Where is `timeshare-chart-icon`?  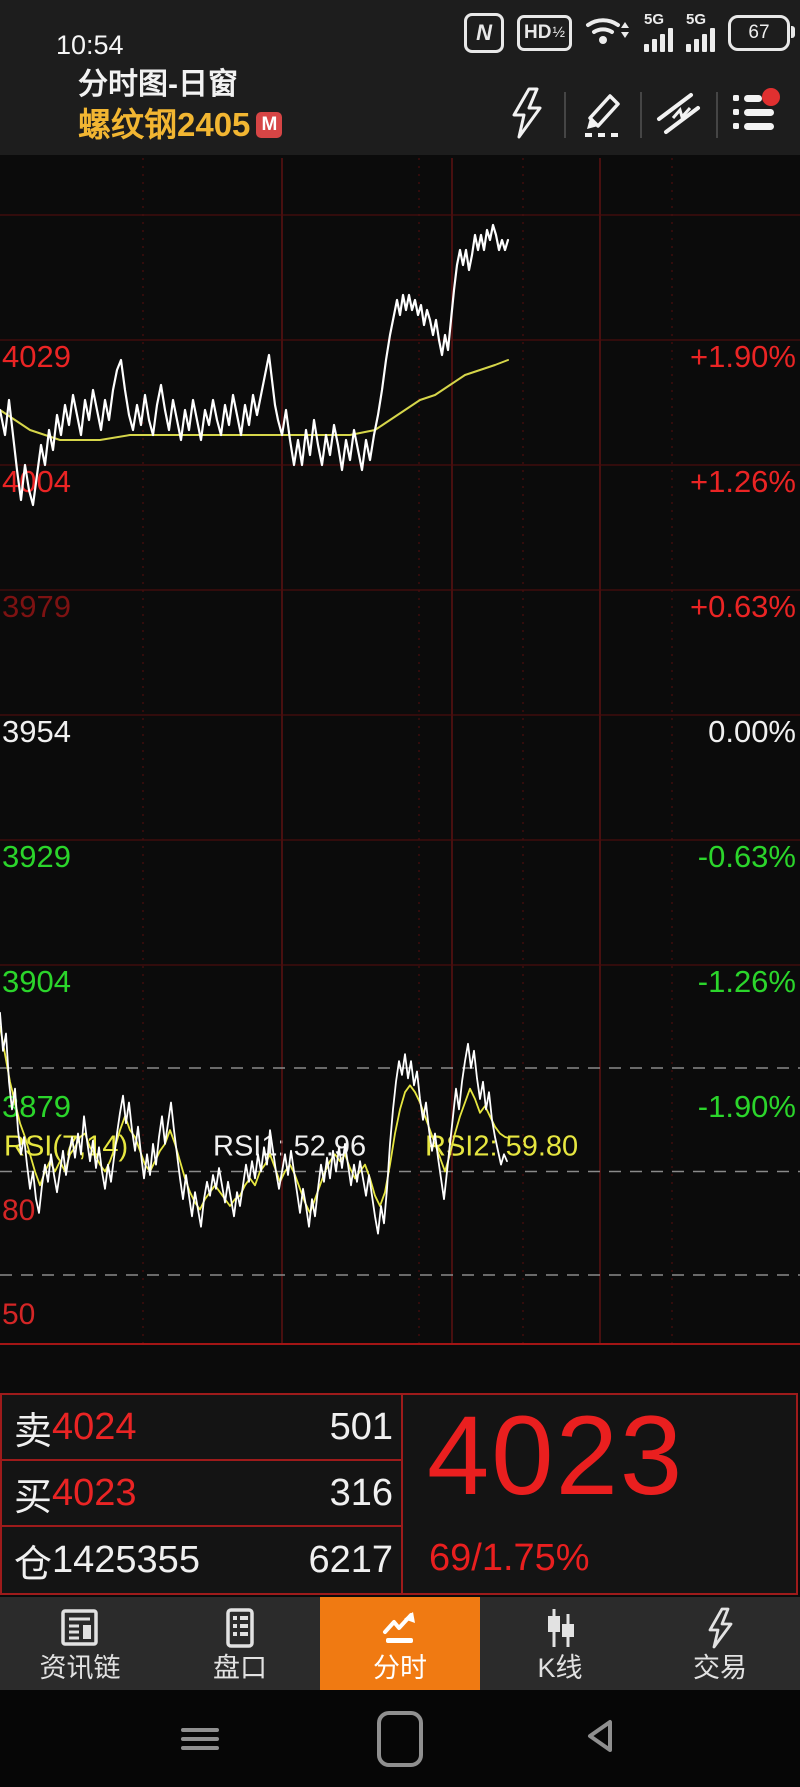 timeshare-chart-icon is located at coordinates (400, 1628).